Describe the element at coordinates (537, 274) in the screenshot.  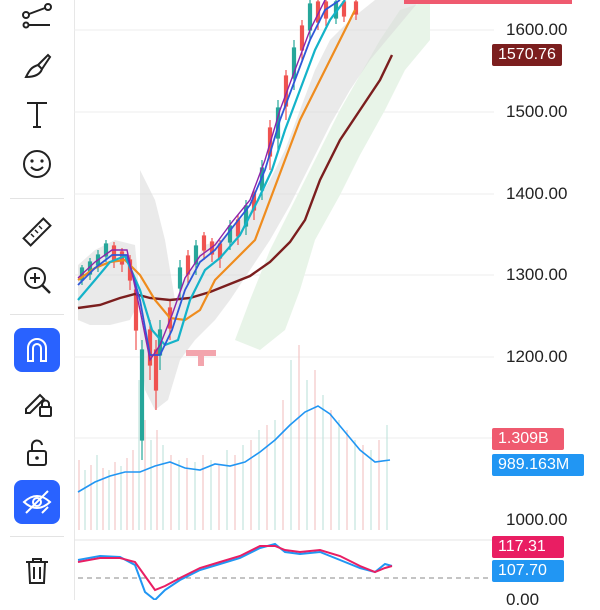
I see `price-tick-label: 1300.00` at that location.